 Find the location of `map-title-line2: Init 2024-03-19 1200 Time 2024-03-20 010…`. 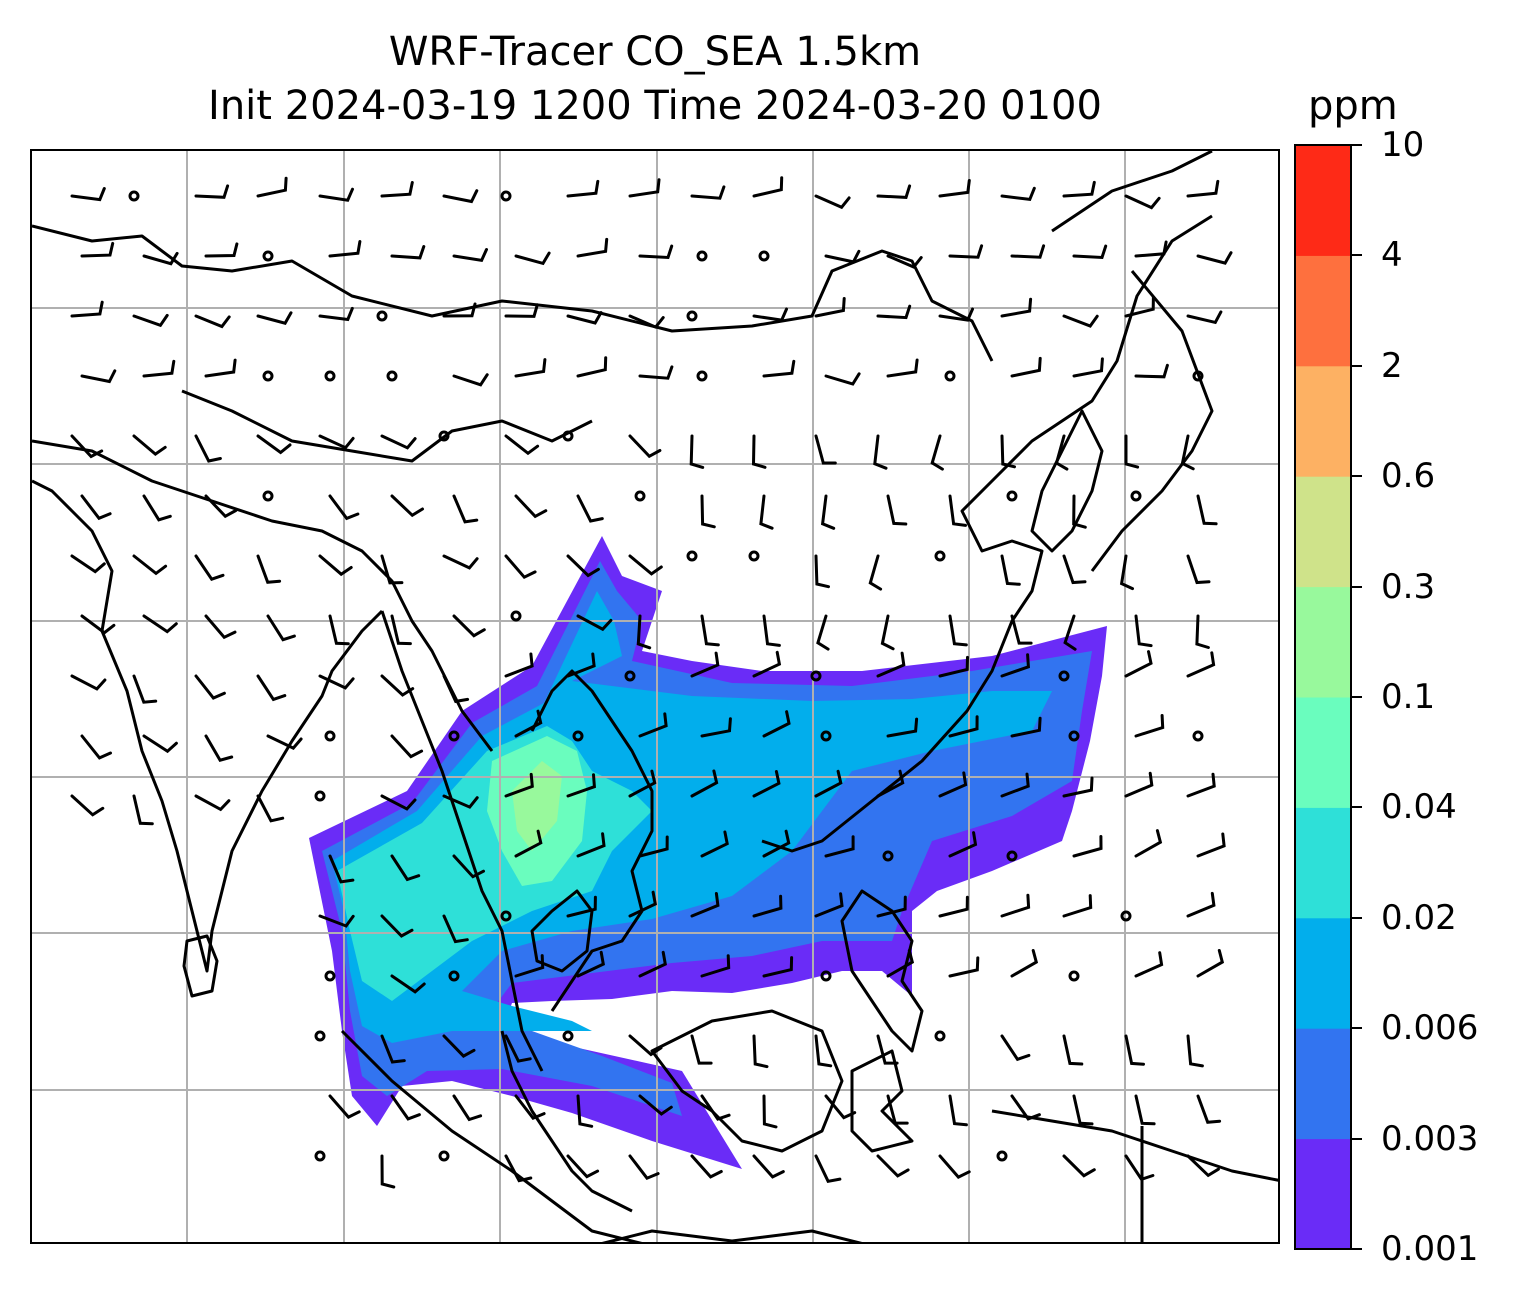

map-title-line2: Init 2024-03-19 1200 Time 2024-03-20 010… is located at coordinates (655, 106).